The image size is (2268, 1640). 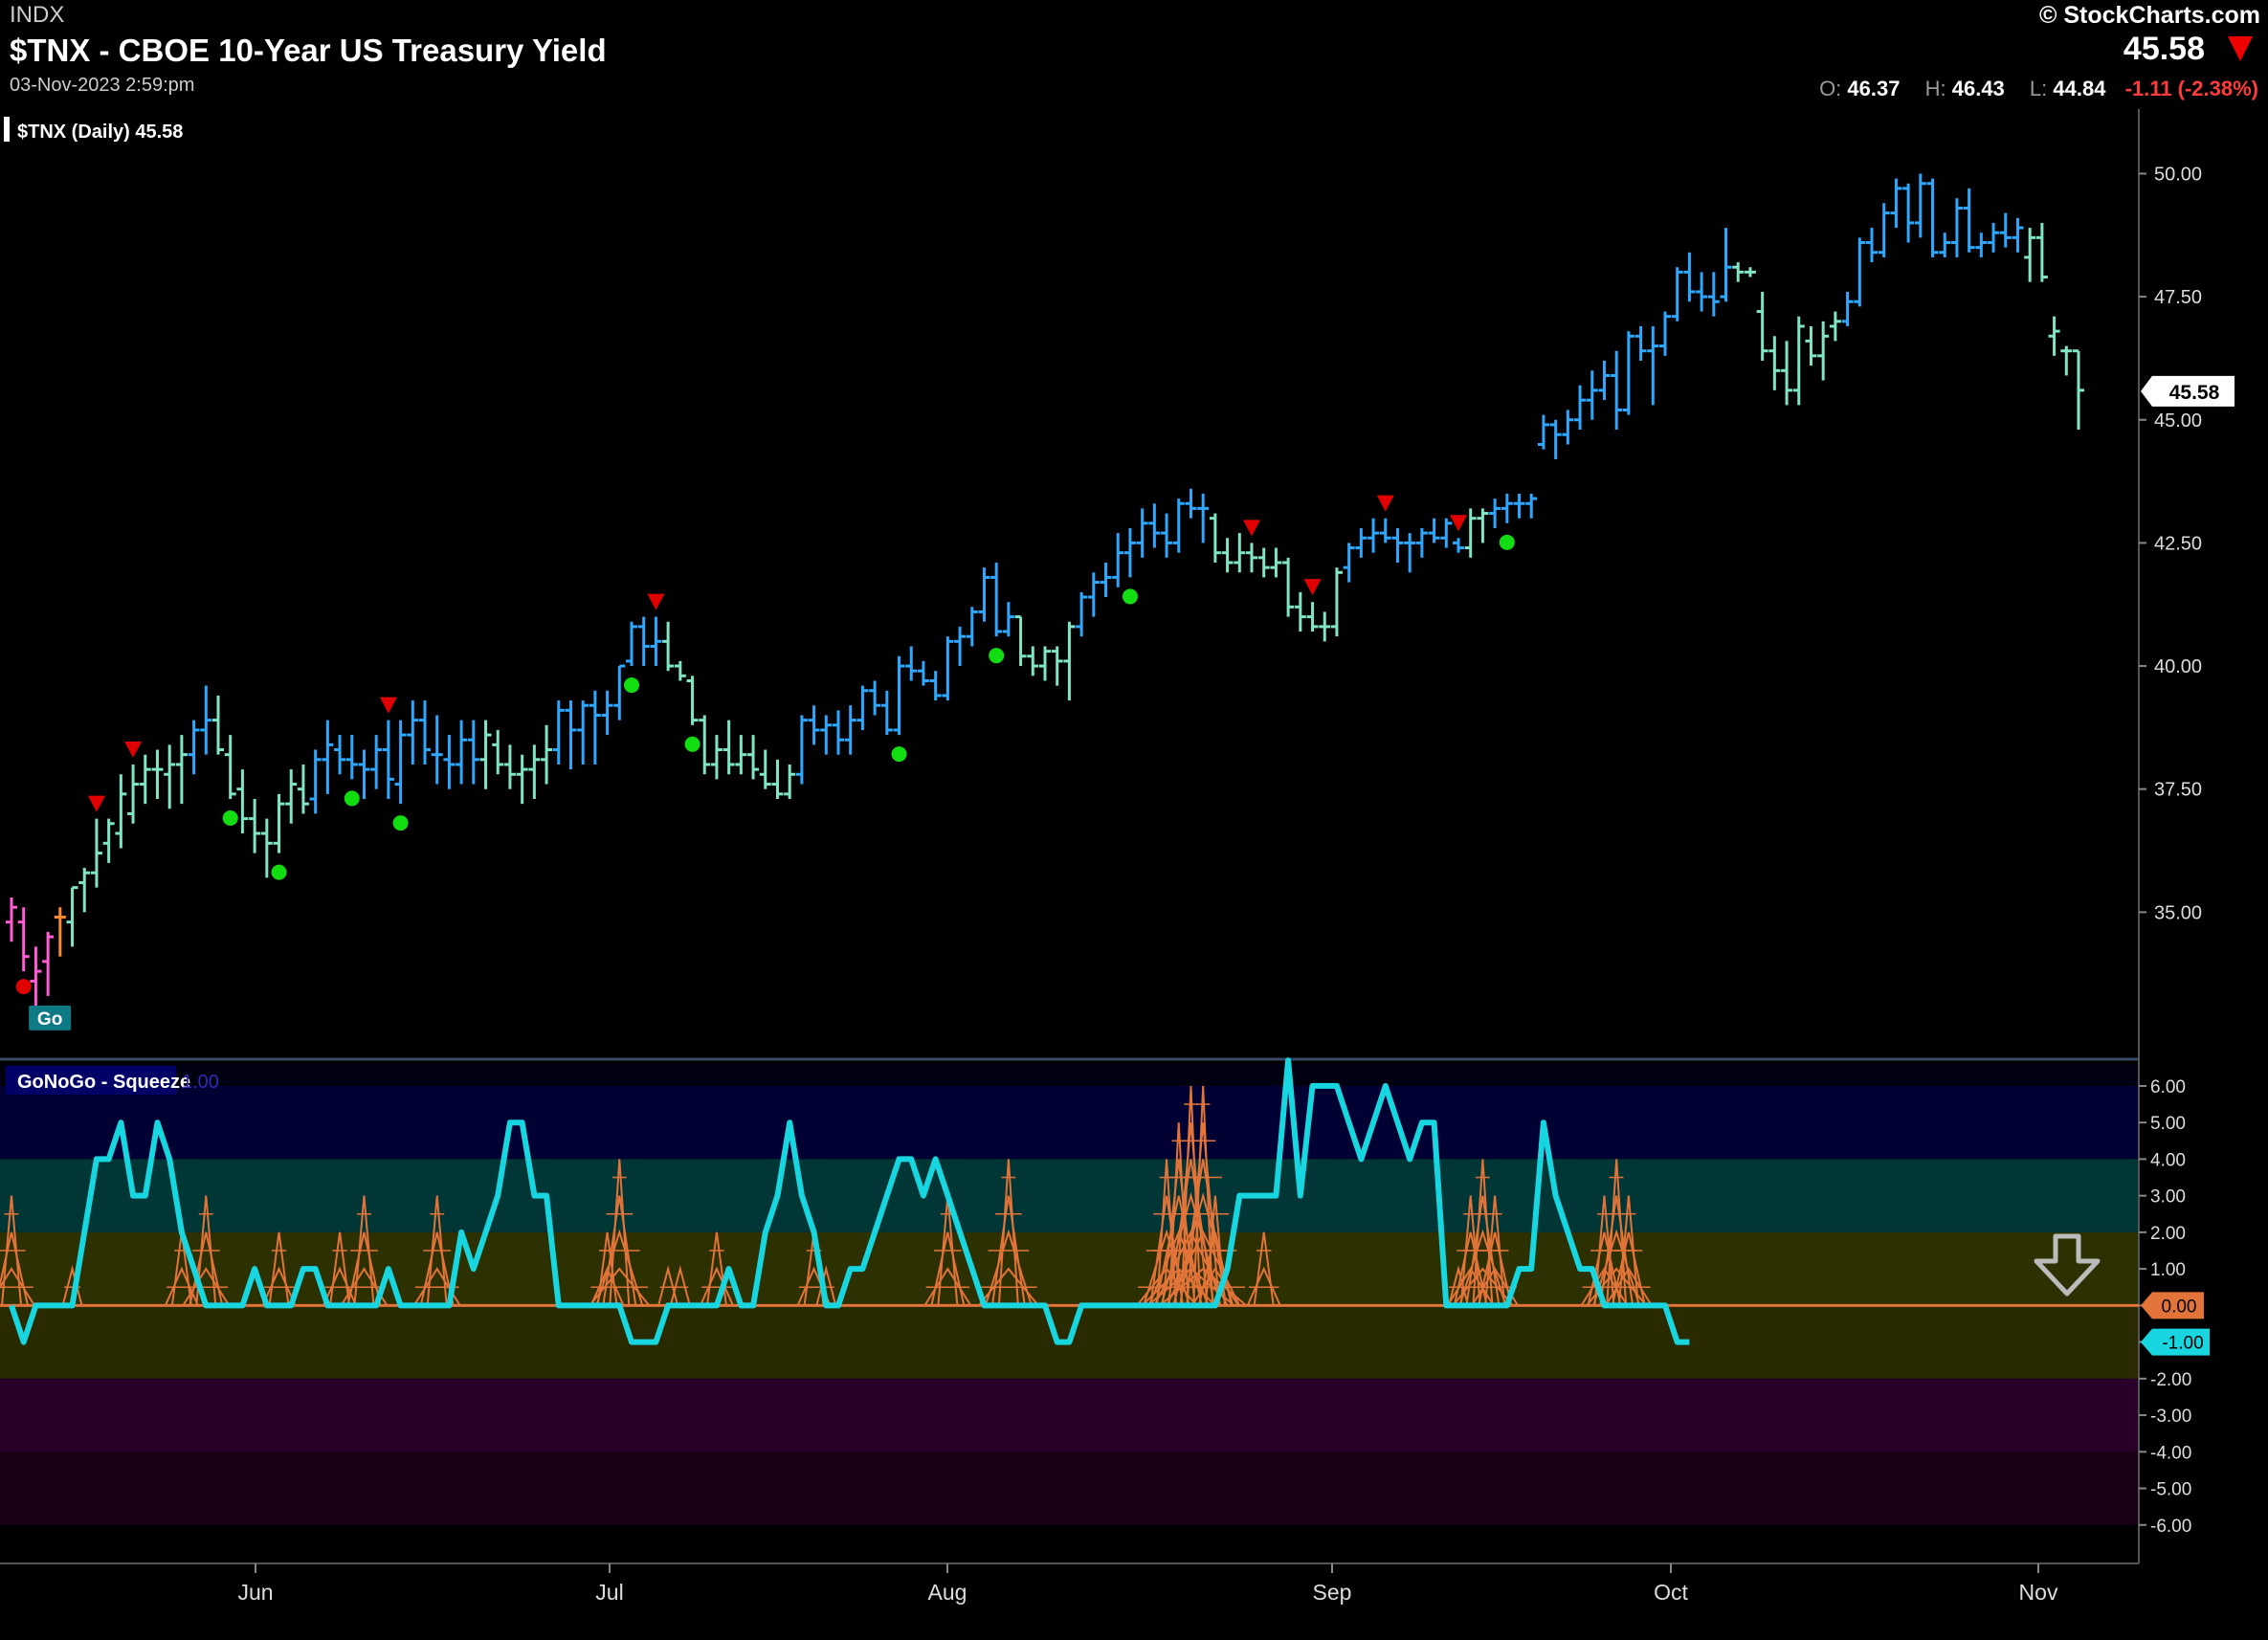 What do you see at coordinates (1332, 1592) in the screenshot?
I see `x-tick-label: Sep` at bounding box center [1332, 1592].